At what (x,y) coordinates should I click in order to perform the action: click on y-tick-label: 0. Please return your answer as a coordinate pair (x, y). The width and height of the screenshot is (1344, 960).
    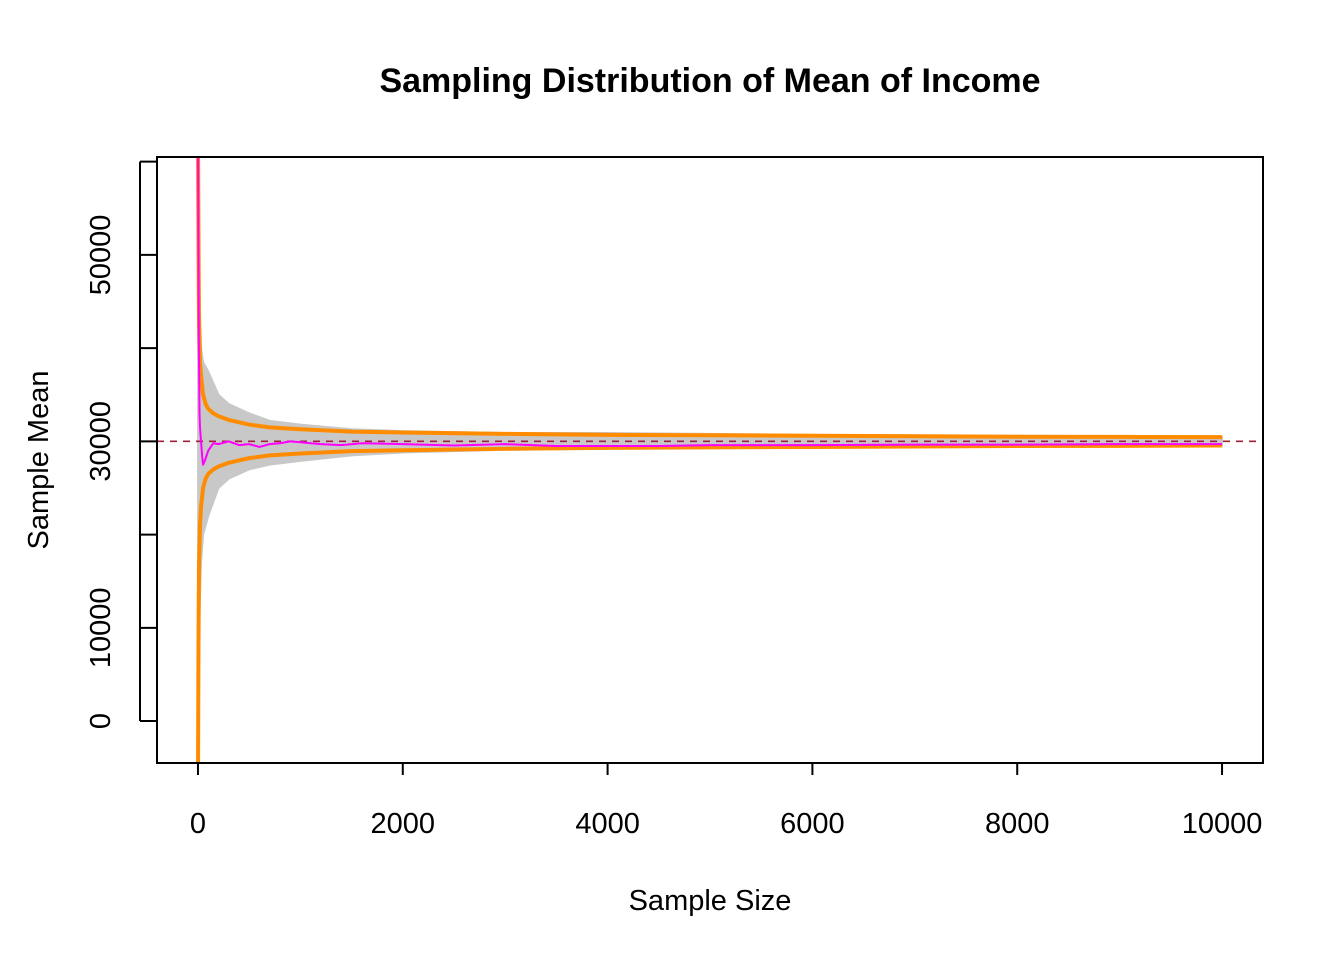
    Looking at the image, I should click on (101, 721).